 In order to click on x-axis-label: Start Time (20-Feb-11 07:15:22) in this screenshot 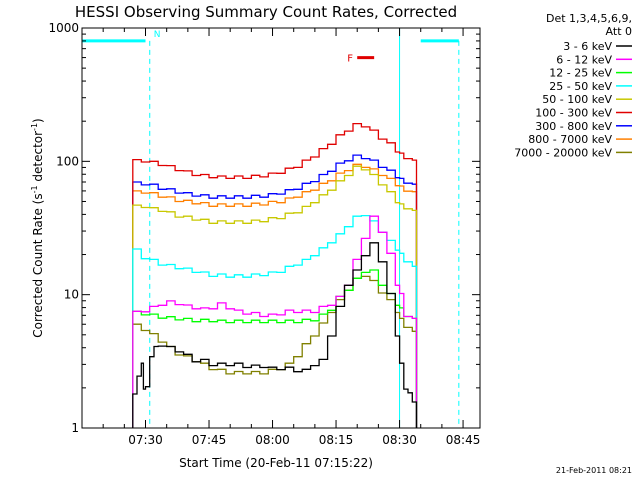, I will do `click(276, 463)`.